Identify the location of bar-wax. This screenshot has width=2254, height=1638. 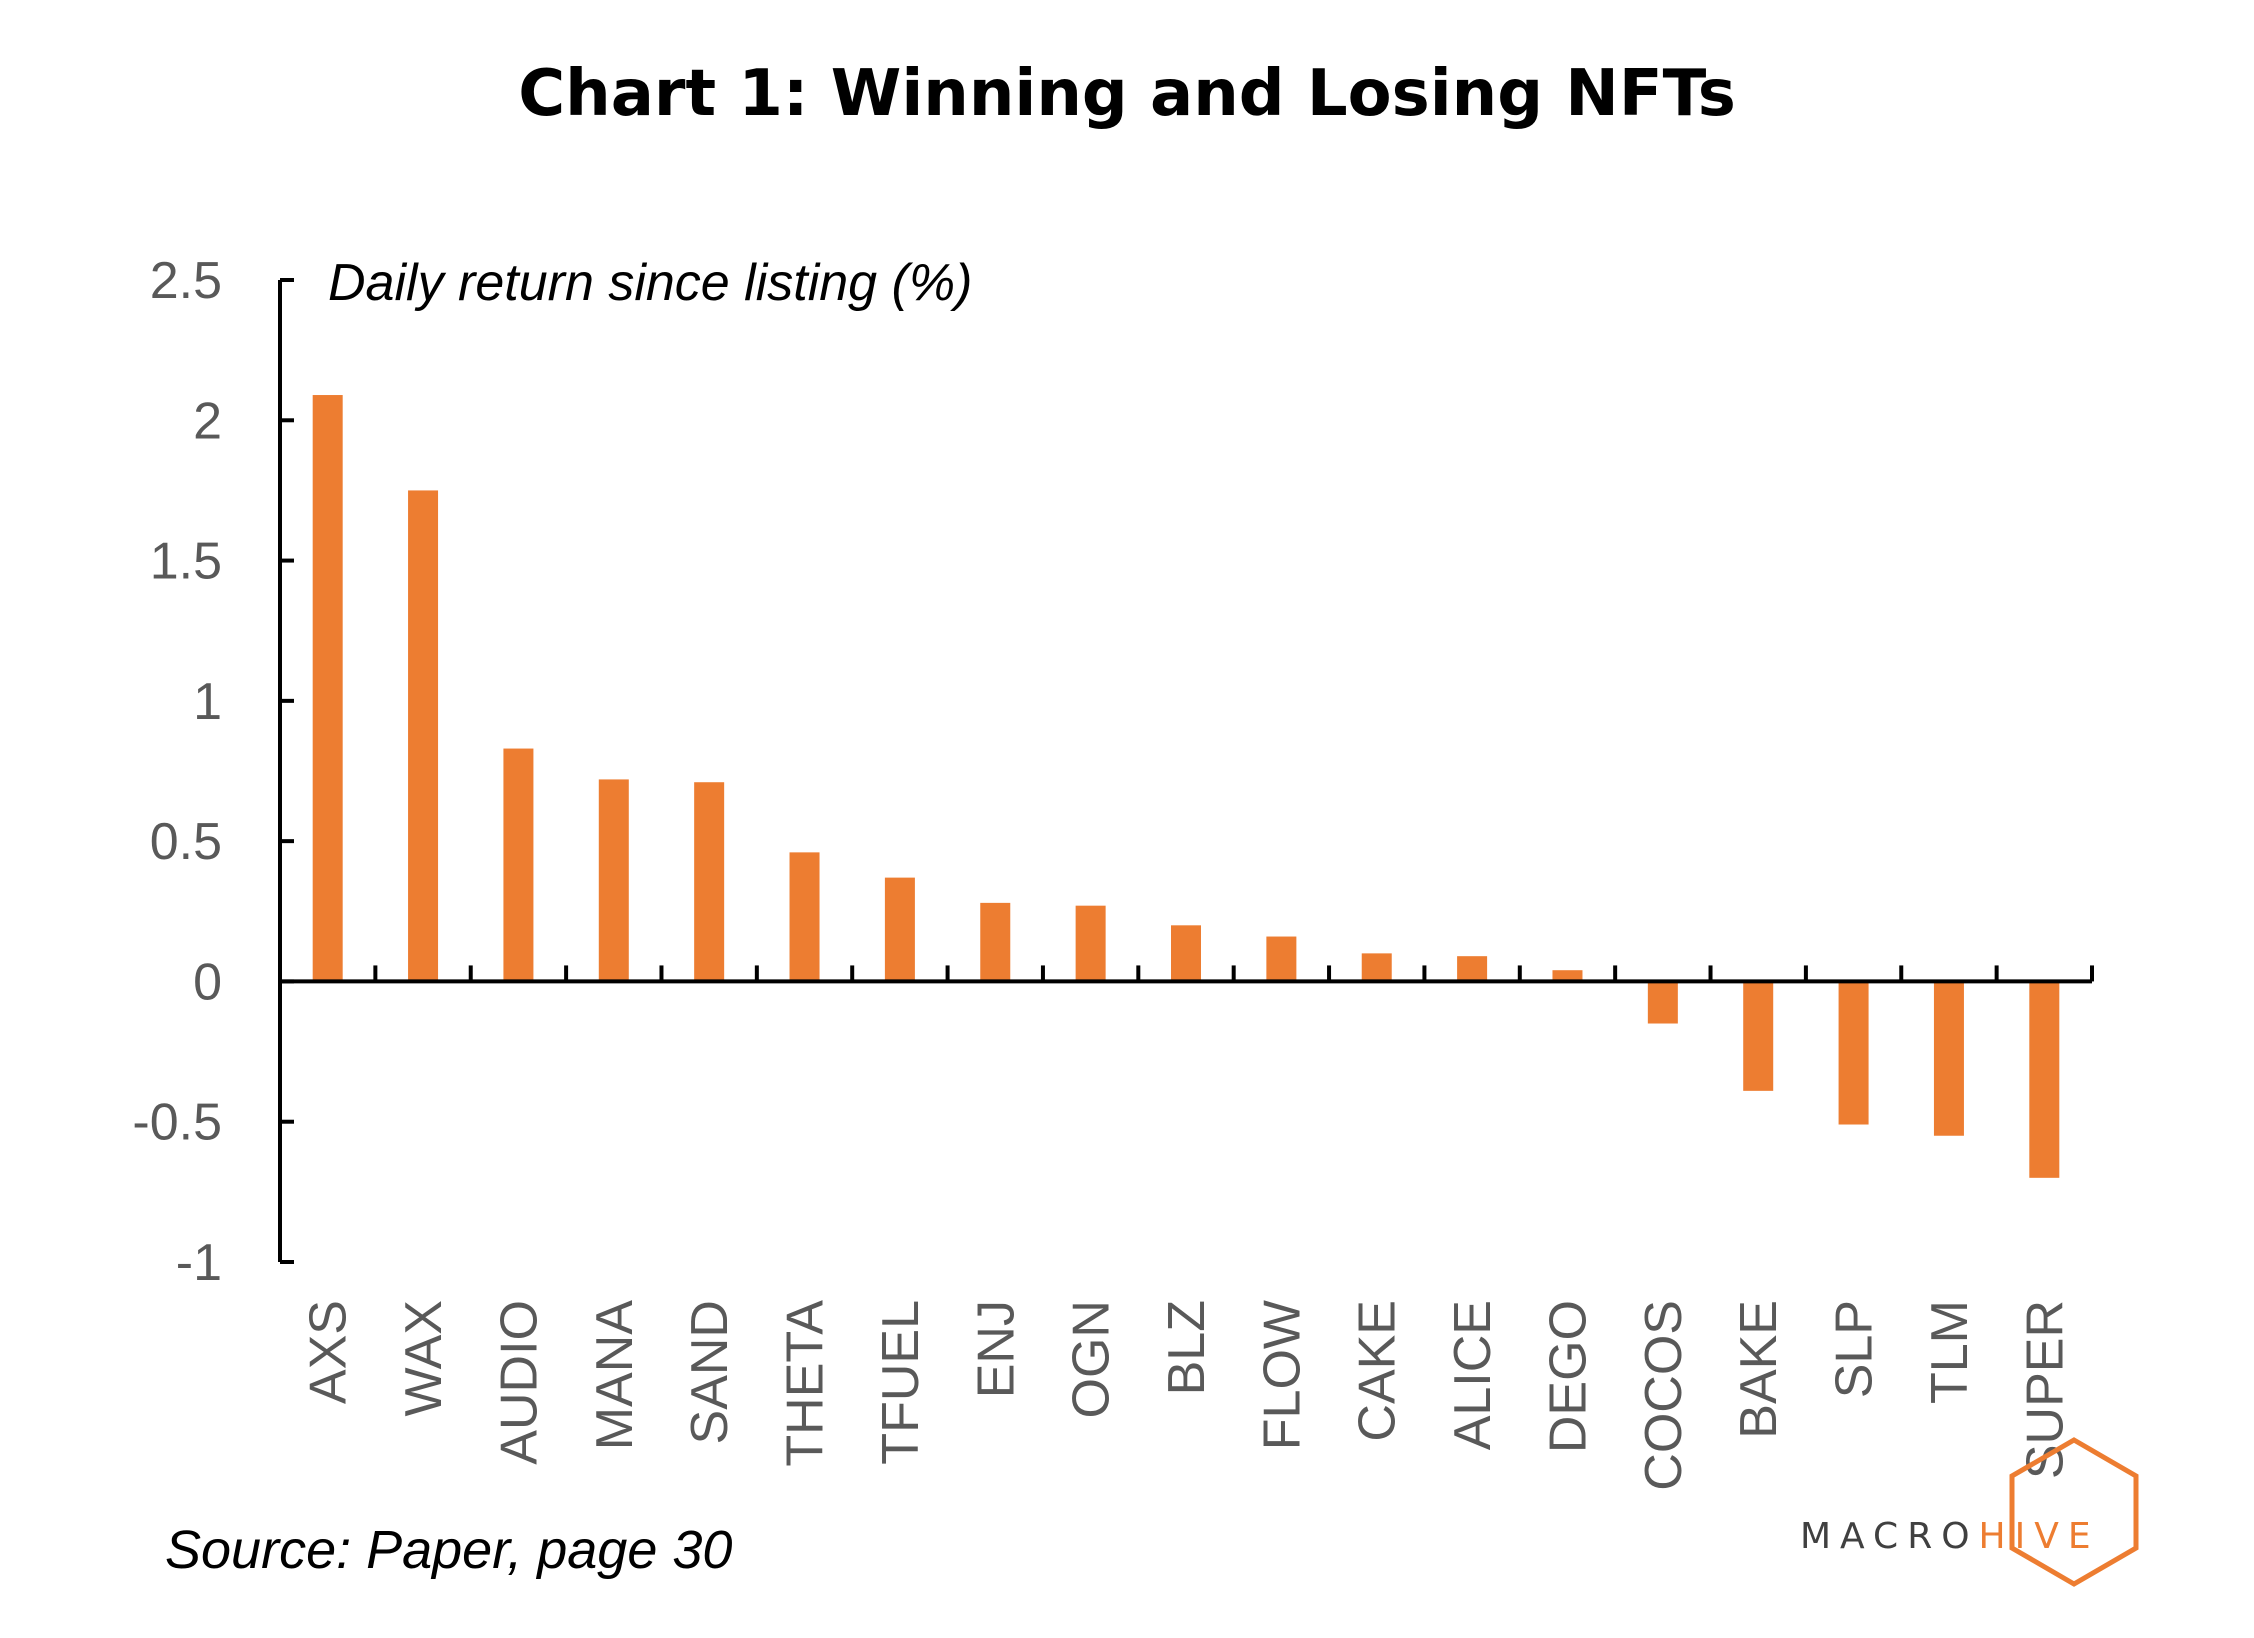
(423, 736).